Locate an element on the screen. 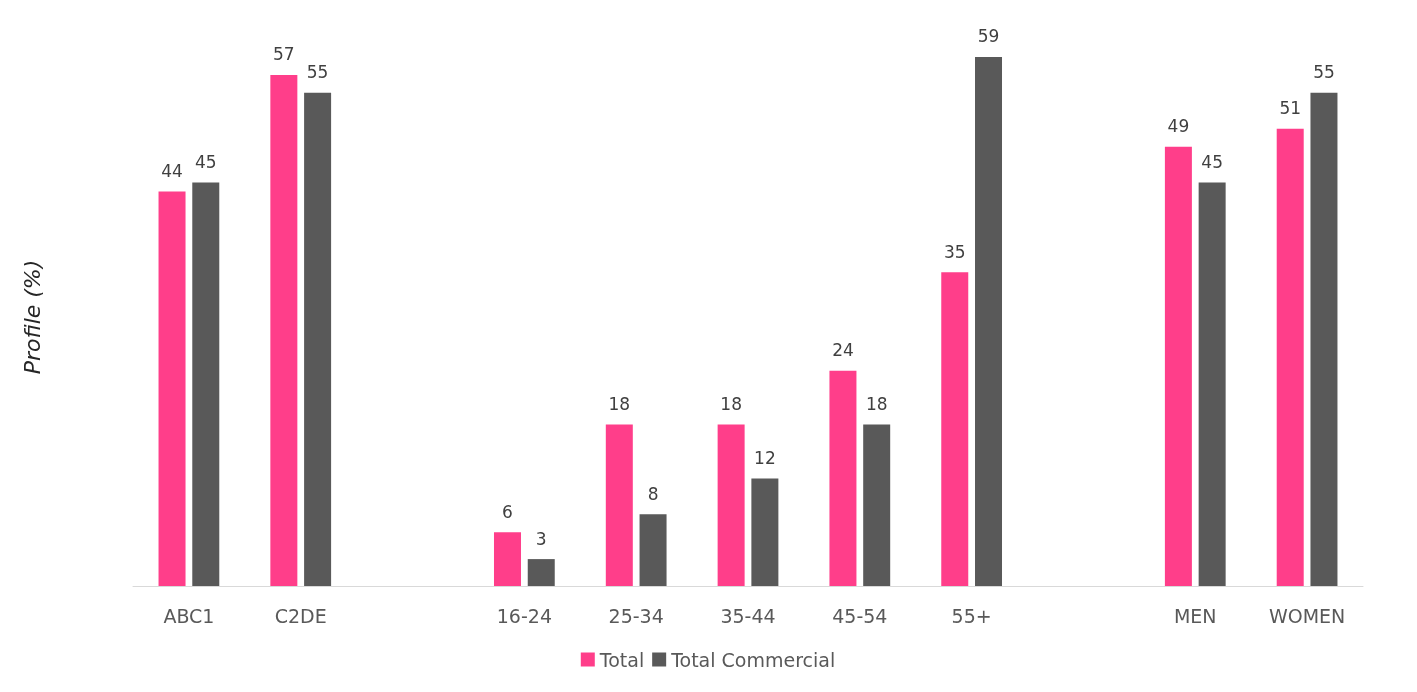  x-tick-label: 25-34 is located at coordinates (636, 615).